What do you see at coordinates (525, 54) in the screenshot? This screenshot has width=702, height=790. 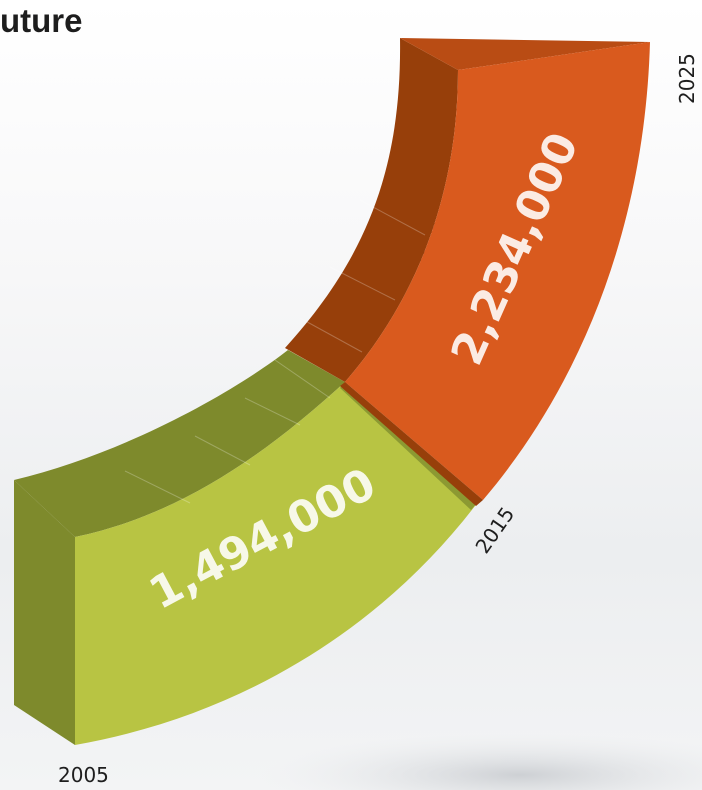 I see `orange-segment-top-face` at bounding box center [525, 54].